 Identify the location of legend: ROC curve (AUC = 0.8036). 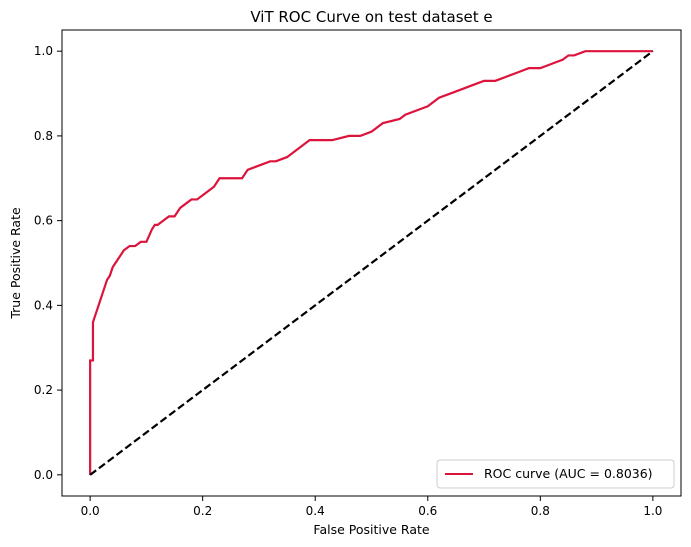
(555, 474).